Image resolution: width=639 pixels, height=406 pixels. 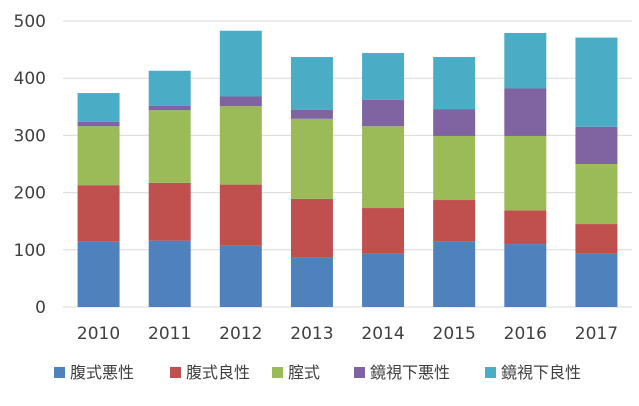 What do you see at coordinates (30, 251) in the screenshot?
I see `y-tick-label: 100` at bounding box center [30, 251].